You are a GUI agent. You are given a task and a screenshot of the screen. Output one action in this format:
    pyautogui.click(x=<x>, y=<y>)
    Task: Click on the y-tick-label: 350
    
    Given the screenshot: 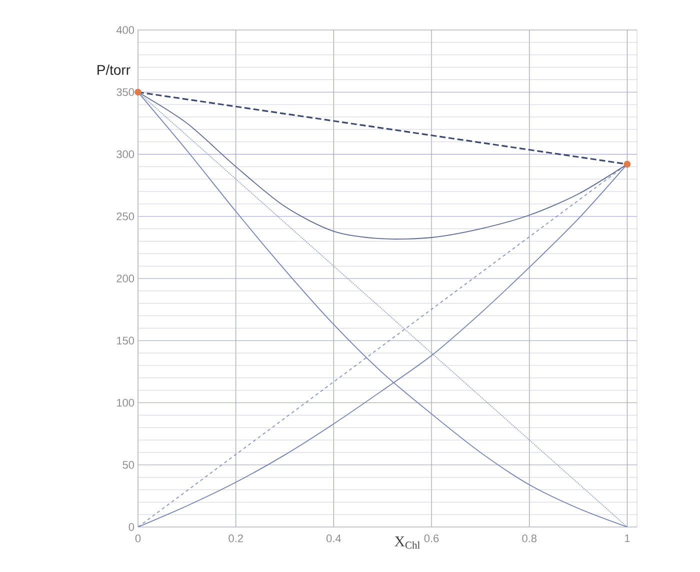 What is the action you would take?
    pyautogui.click(x=125, y=92)
    